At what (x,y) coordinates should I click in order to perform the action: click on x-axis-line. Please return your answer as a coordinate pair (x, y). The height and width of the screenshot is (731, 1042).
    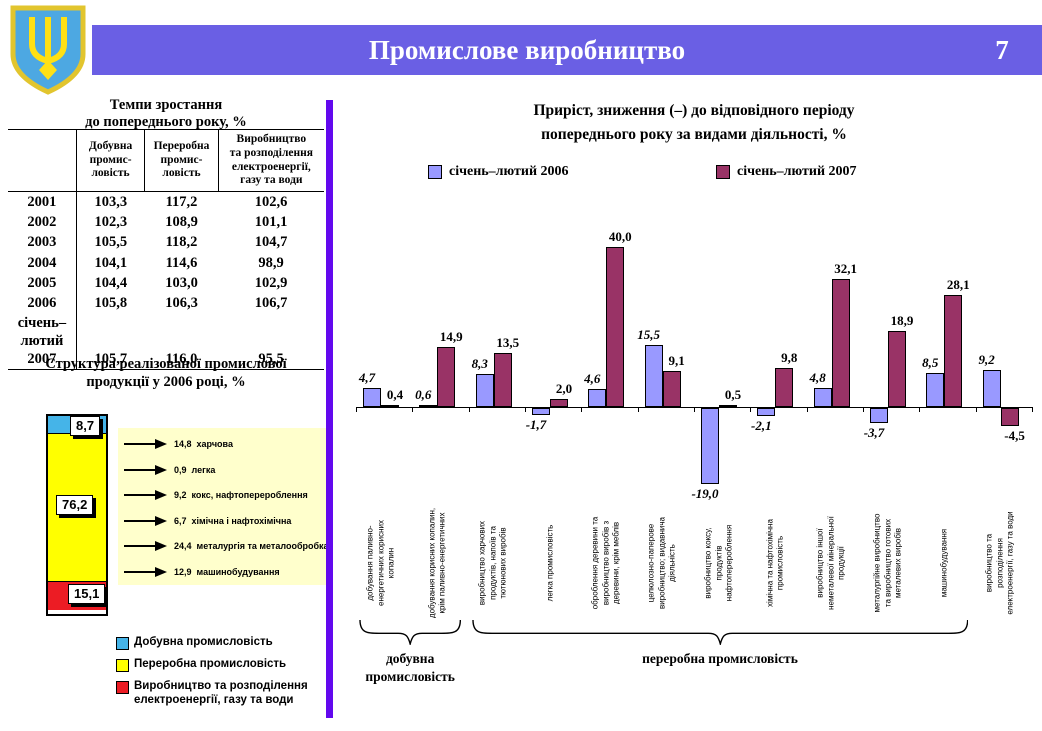
    Looking at the image, I should click on (694, 407).